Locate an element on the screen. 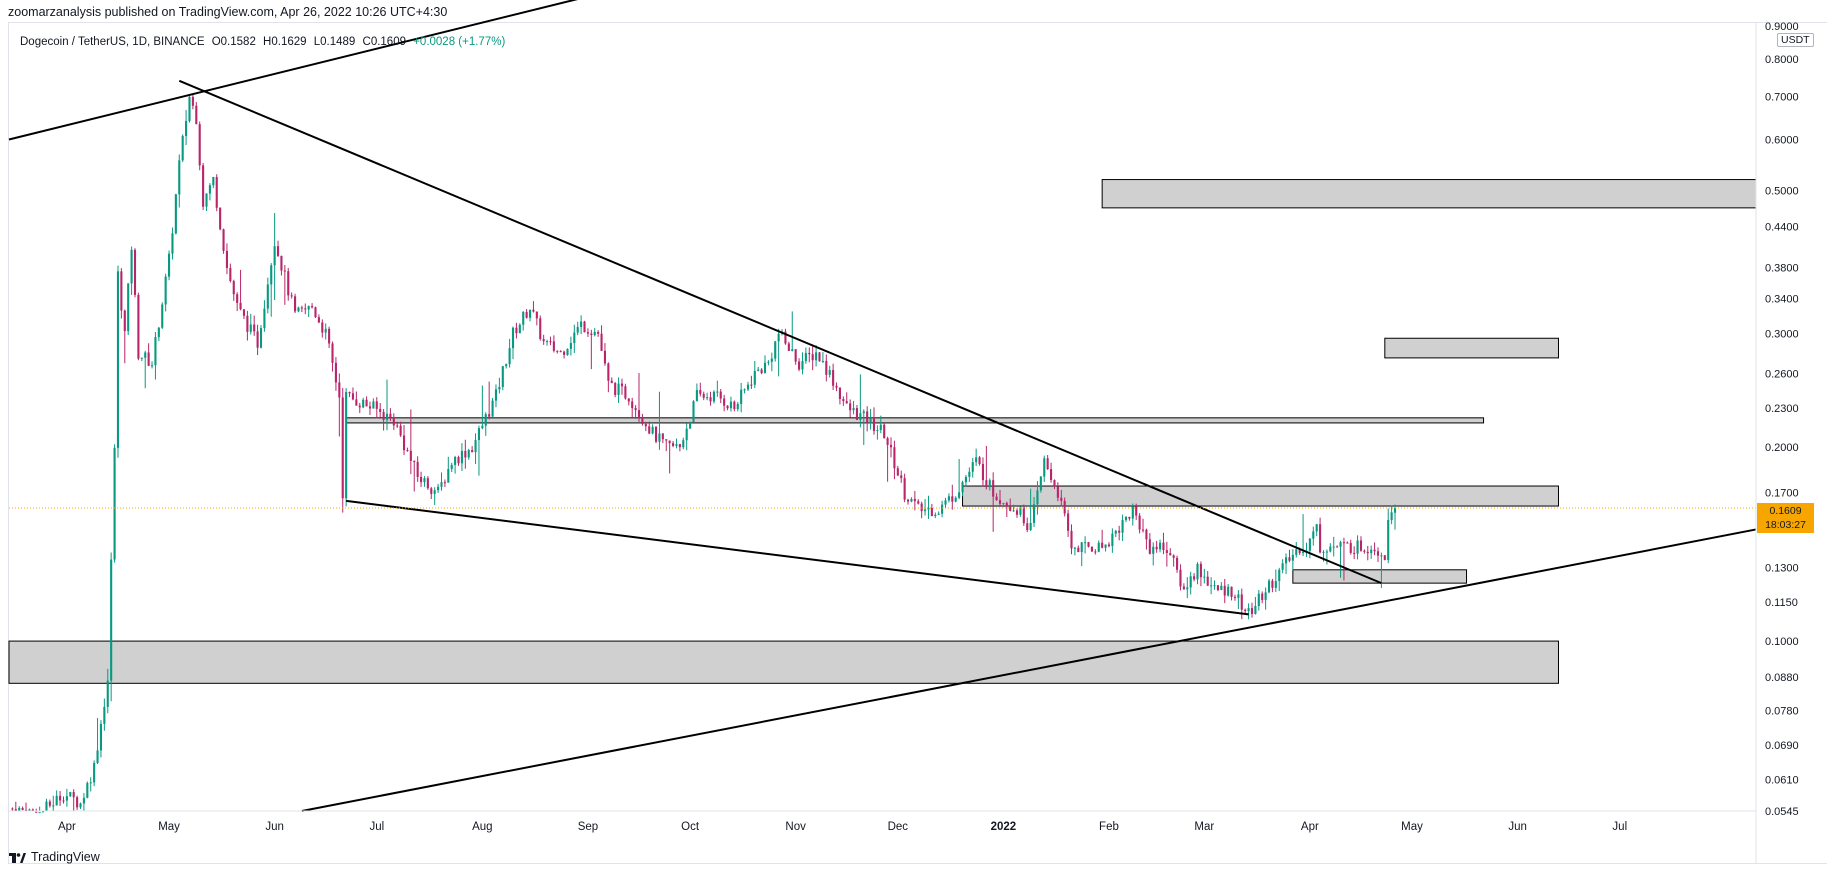  time-tick-label: Apr is located at coordinates (1310, 827).